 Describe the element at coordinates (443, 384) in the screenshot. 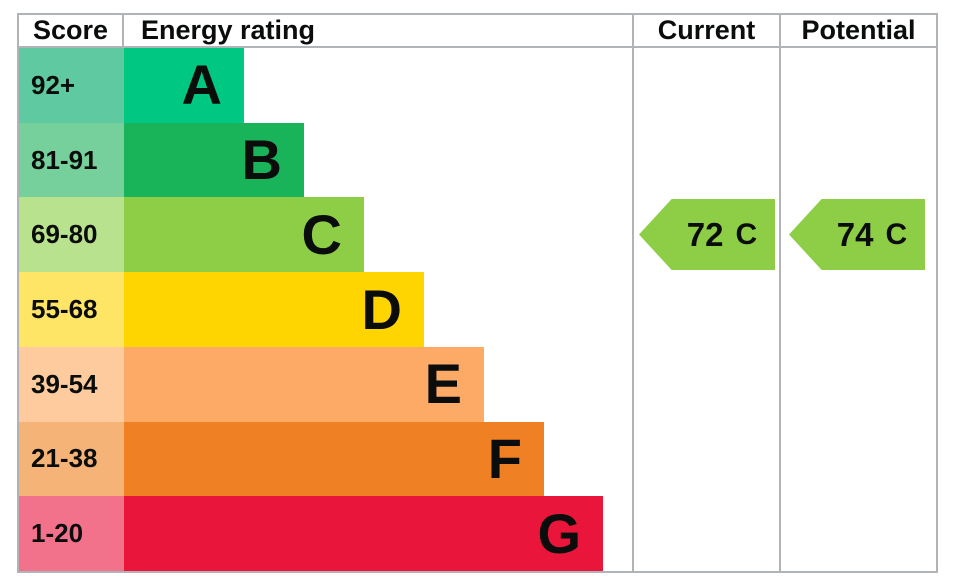

I see `band-letter-e: E` at that location.